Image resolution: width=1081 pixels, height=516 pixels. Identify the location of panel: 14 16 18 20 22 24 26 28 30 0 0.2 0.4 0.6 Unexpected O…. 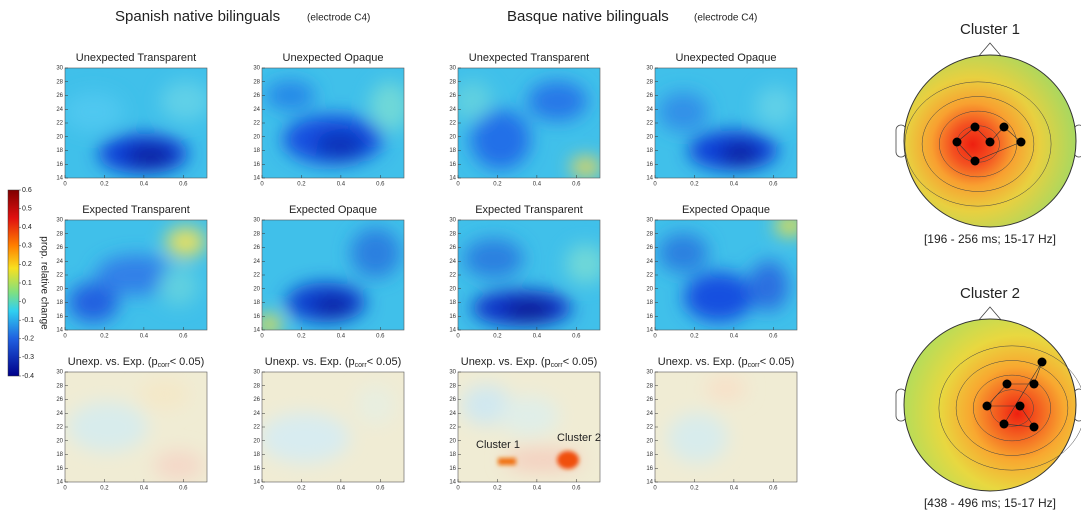
(722, 120).